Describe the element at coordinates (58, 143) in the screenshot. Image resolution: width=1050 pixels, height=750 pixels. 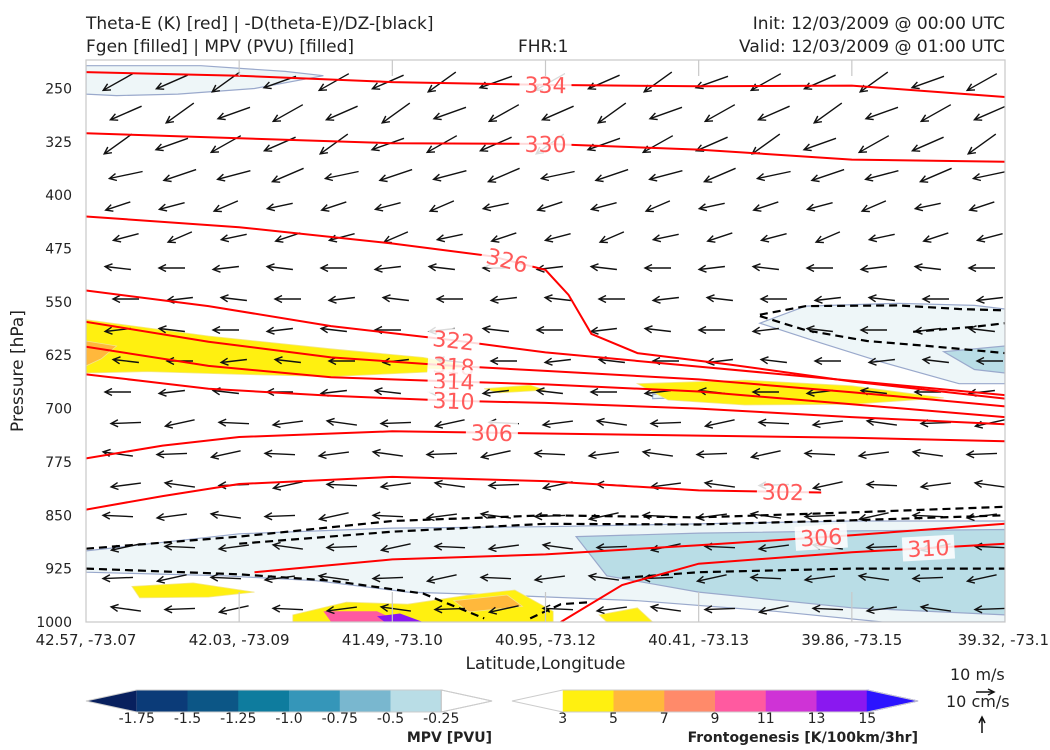
I see `y-tick-label: 325` at that location.